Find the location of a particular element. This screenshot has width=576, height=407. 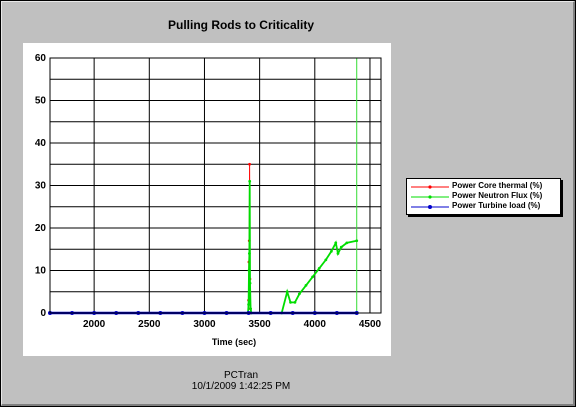

y-tick-label: 30 is located at coordinates (41, 186).